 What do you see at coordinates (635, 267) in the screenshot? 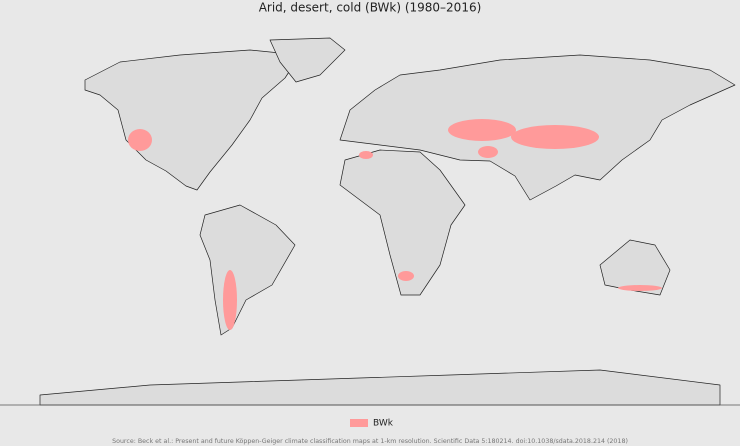
I see `australia` at bounding box center [635, 267].